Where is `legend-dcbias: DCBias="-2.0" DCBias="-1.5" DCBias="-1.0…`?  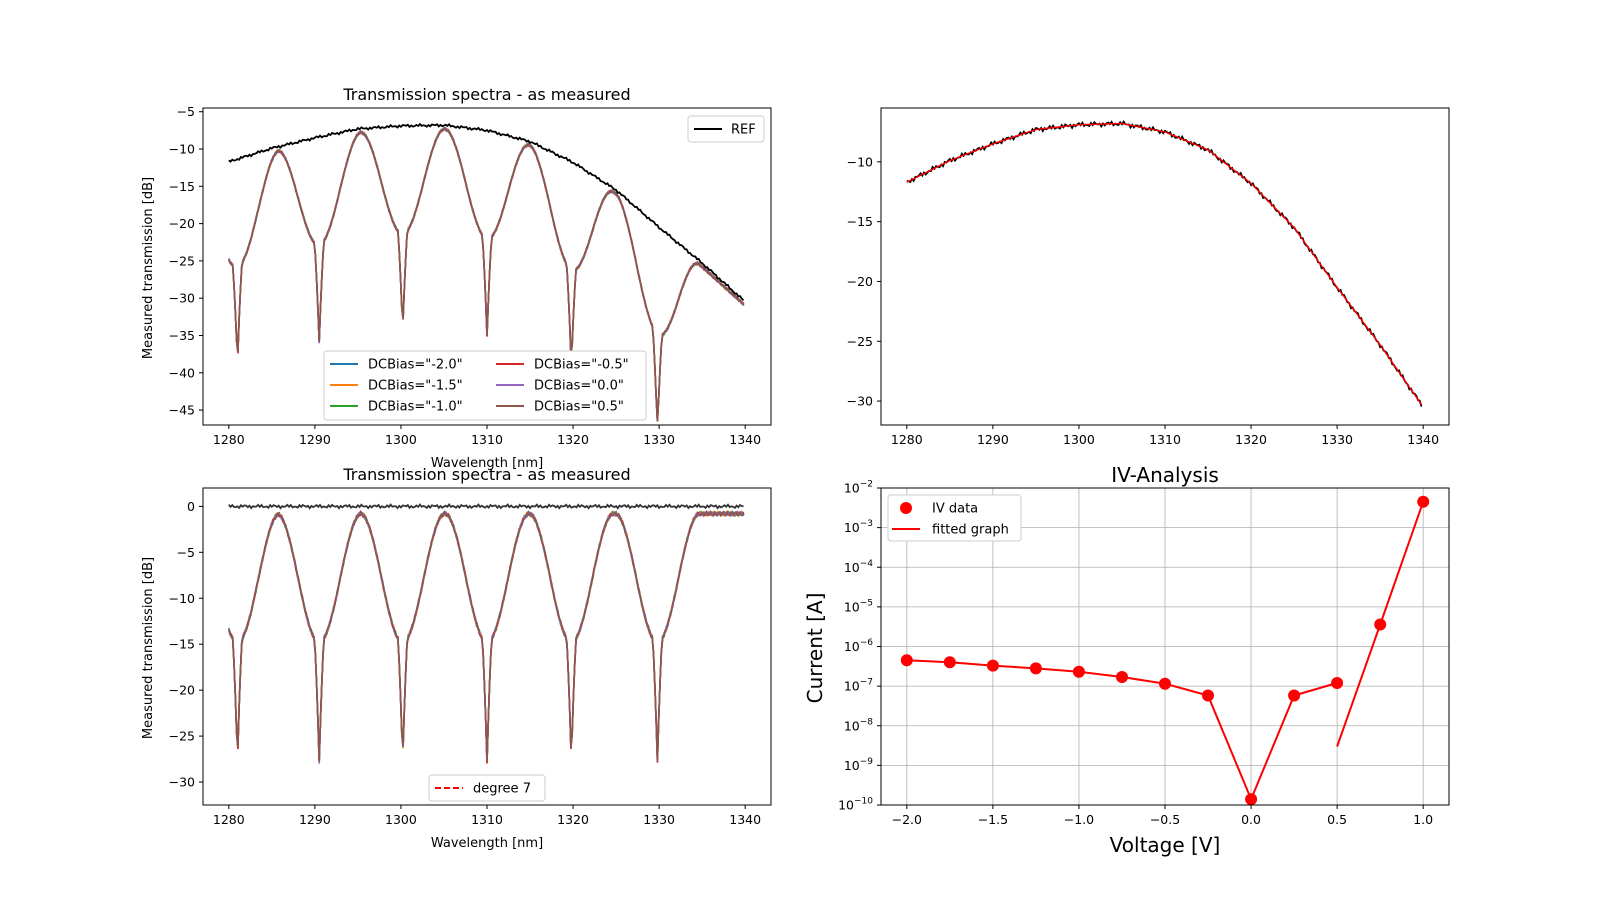 legend-dcbias: DCBias="-2.0" DCBias="-1.5" DCBias="-1.0… is located at coordinates (485, 385).